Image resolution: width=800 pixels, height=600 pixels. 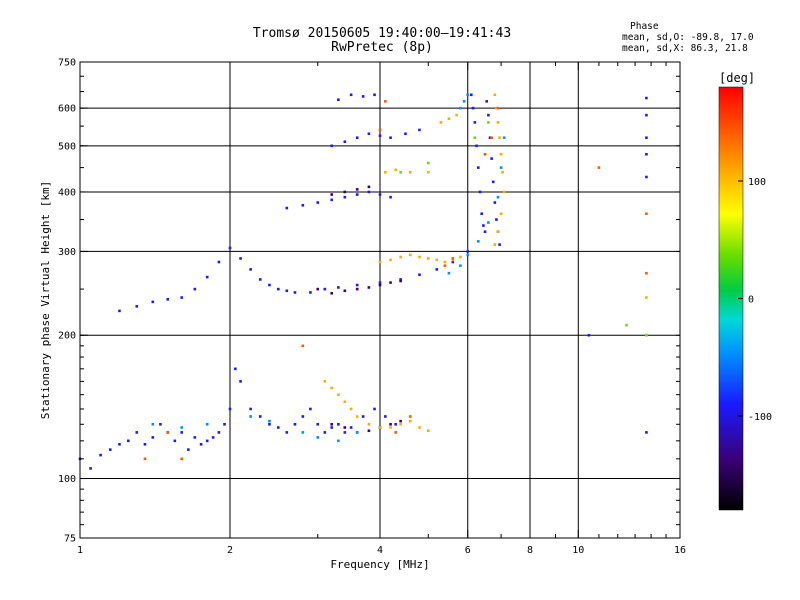 What do you see at coordinates (760, 417) in the screenshot?
I see `colorbar-tick-label: -100` at bounding box center [760, 417].